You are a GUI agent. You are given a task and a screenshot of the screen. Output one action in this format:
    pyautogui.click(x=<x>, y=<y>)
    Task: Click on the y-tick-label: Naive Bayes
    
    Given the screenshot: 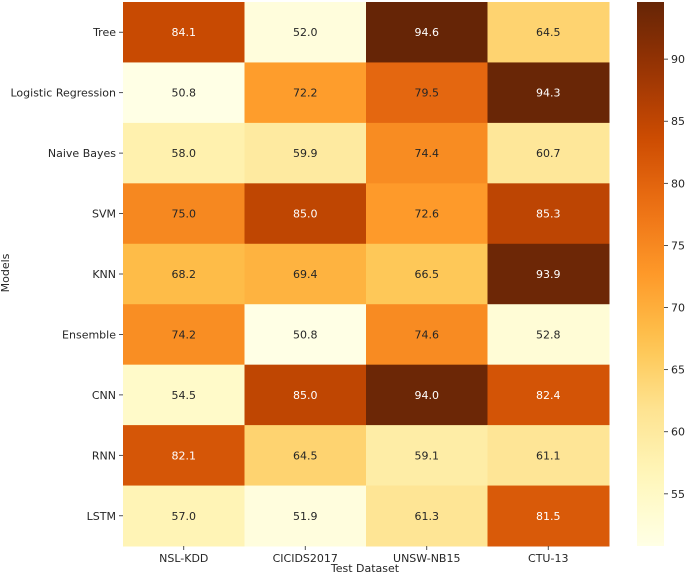 What is the action you would take?
    pyautogui.click(x=82, y=153)
    